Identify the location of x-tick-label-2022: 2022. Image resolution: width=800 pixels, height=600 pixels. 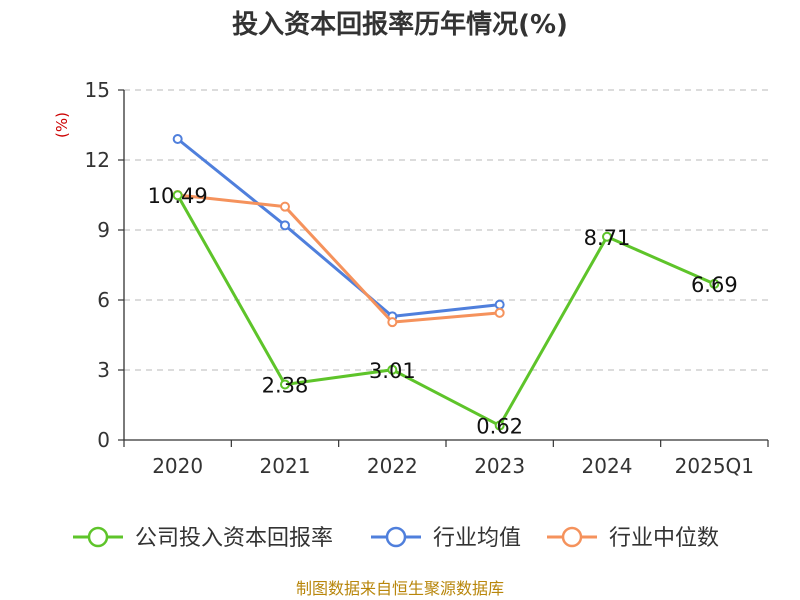
(392, 466).